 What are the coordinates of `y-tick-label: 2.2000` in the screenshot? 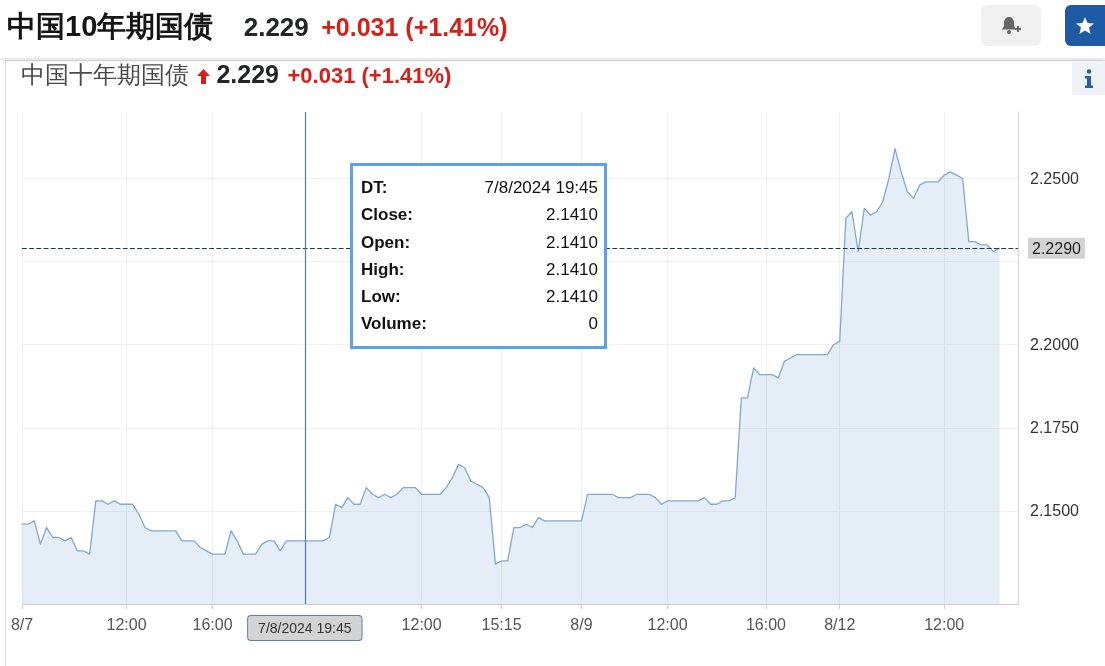 It's located at (1055, 345).